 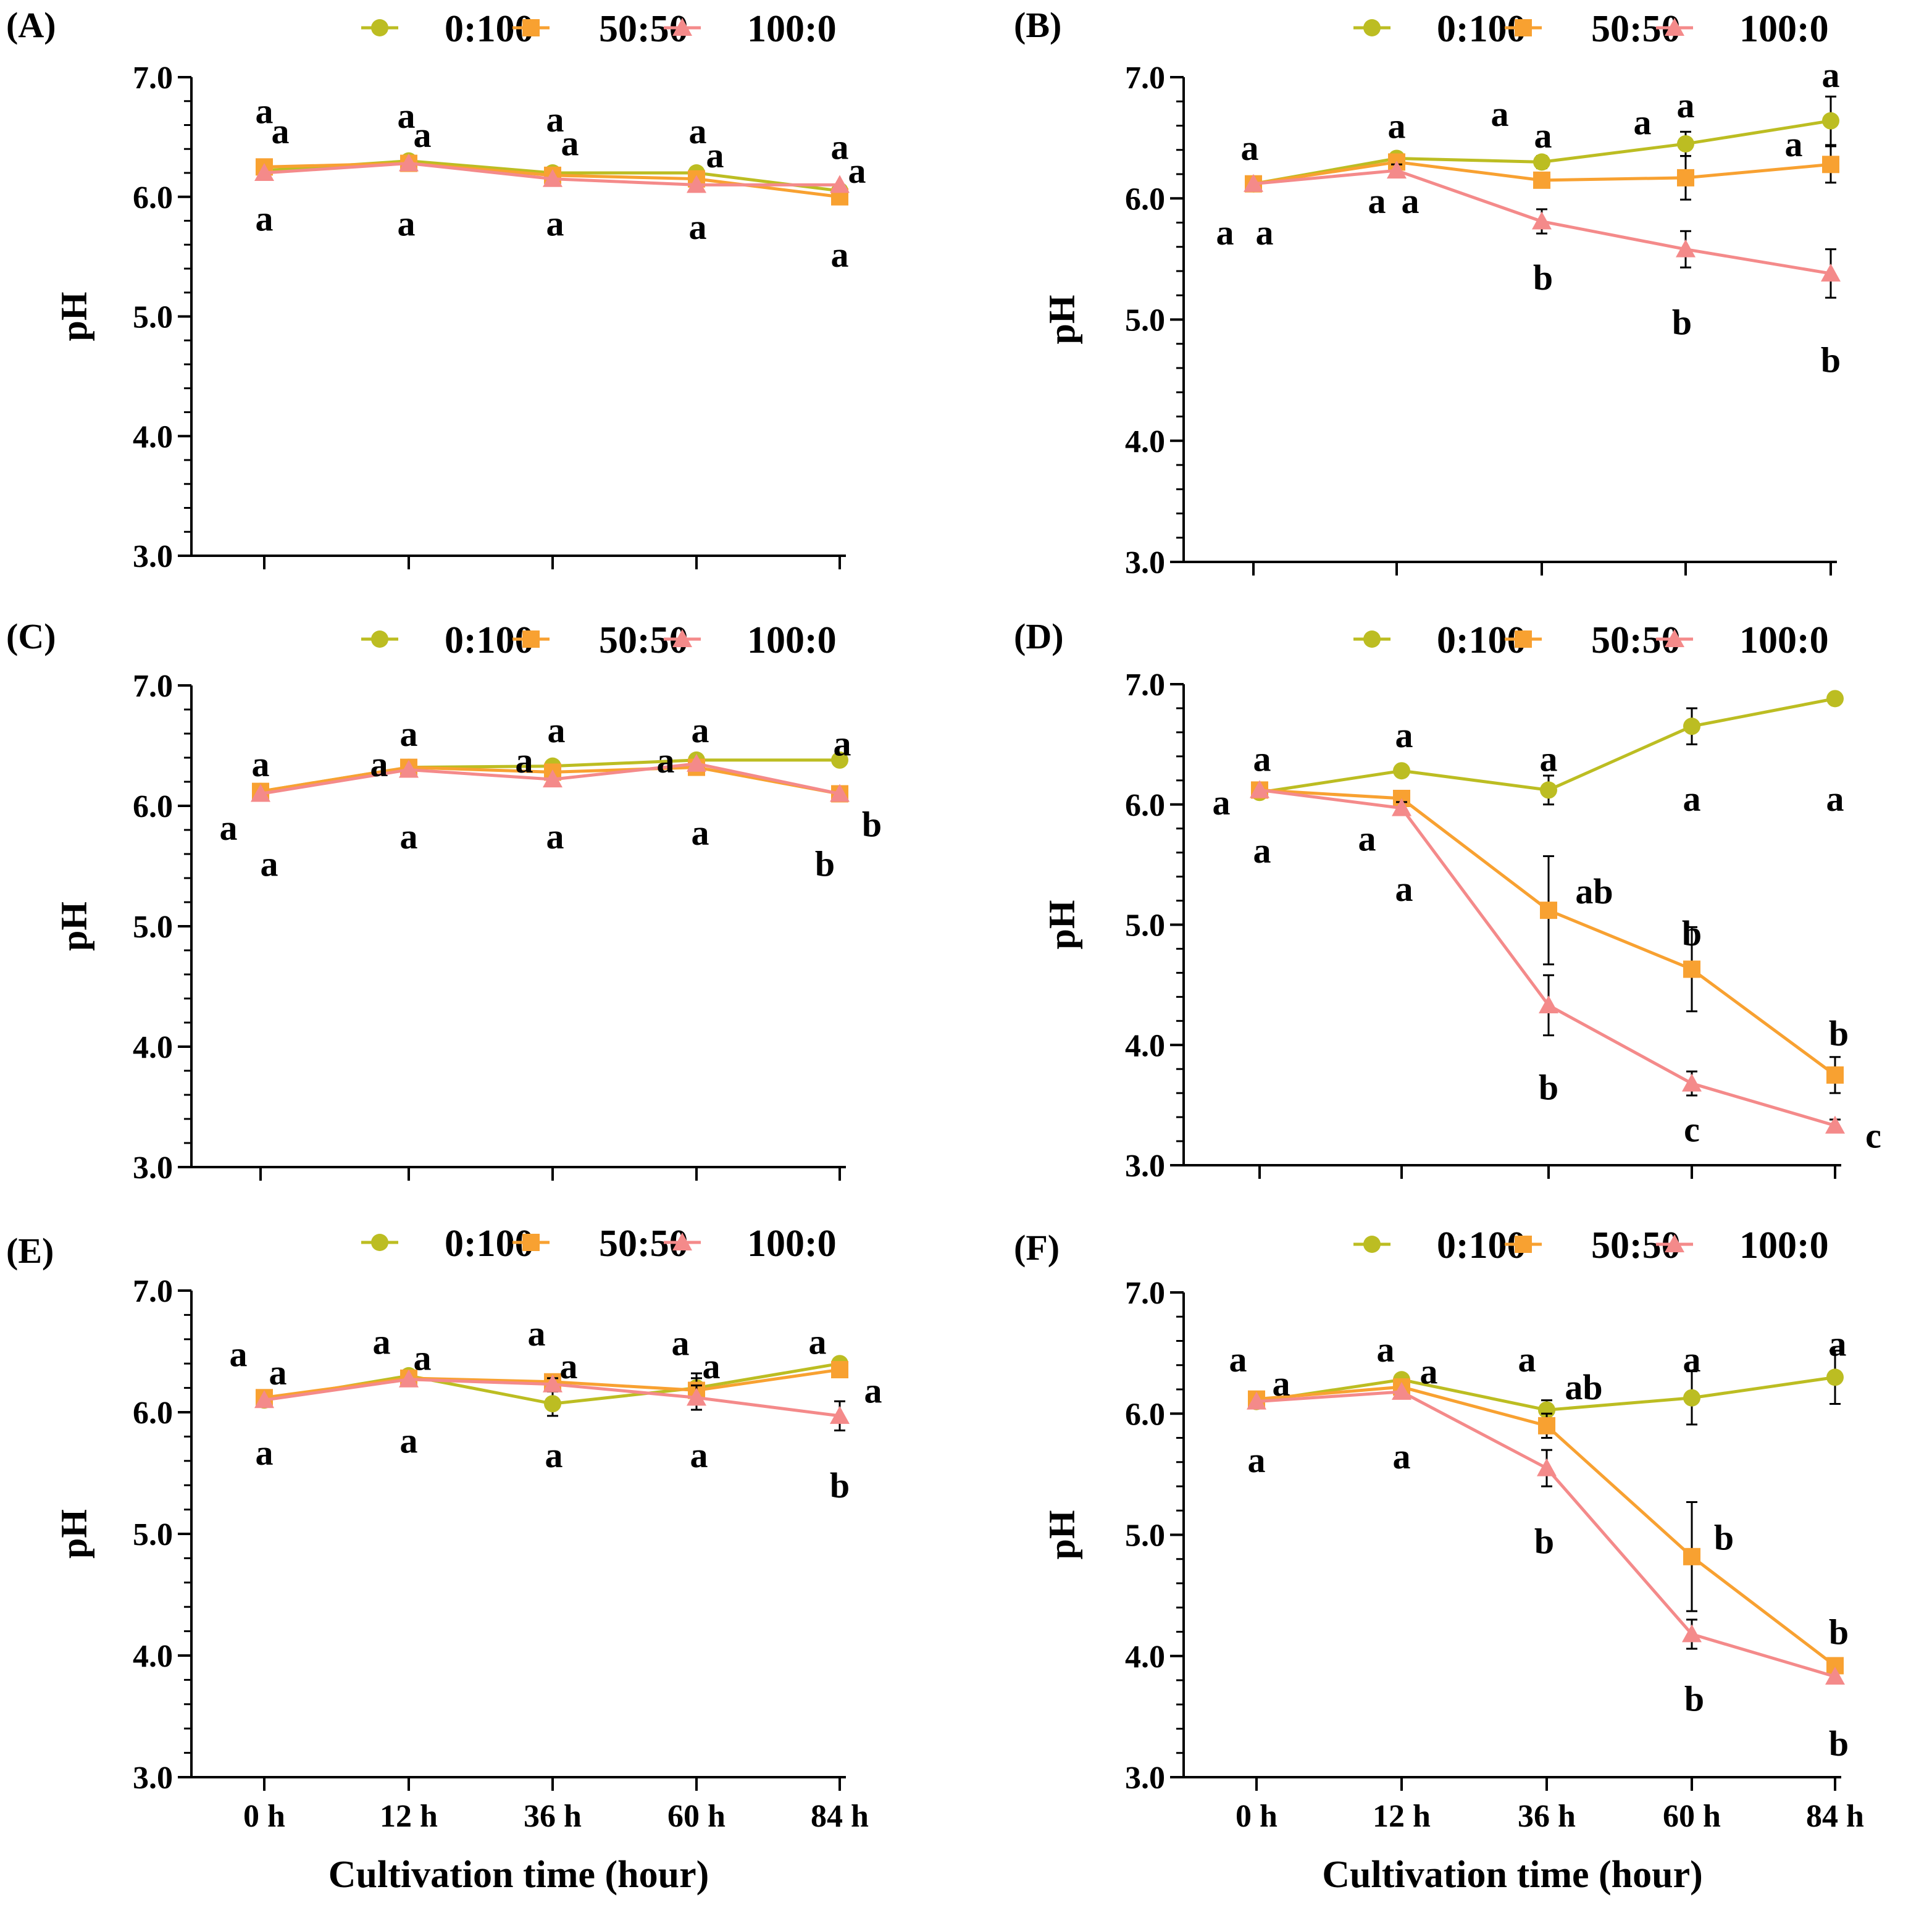 I want to click on x-tick-label: 60 h, so click(x=1692, y=1816).